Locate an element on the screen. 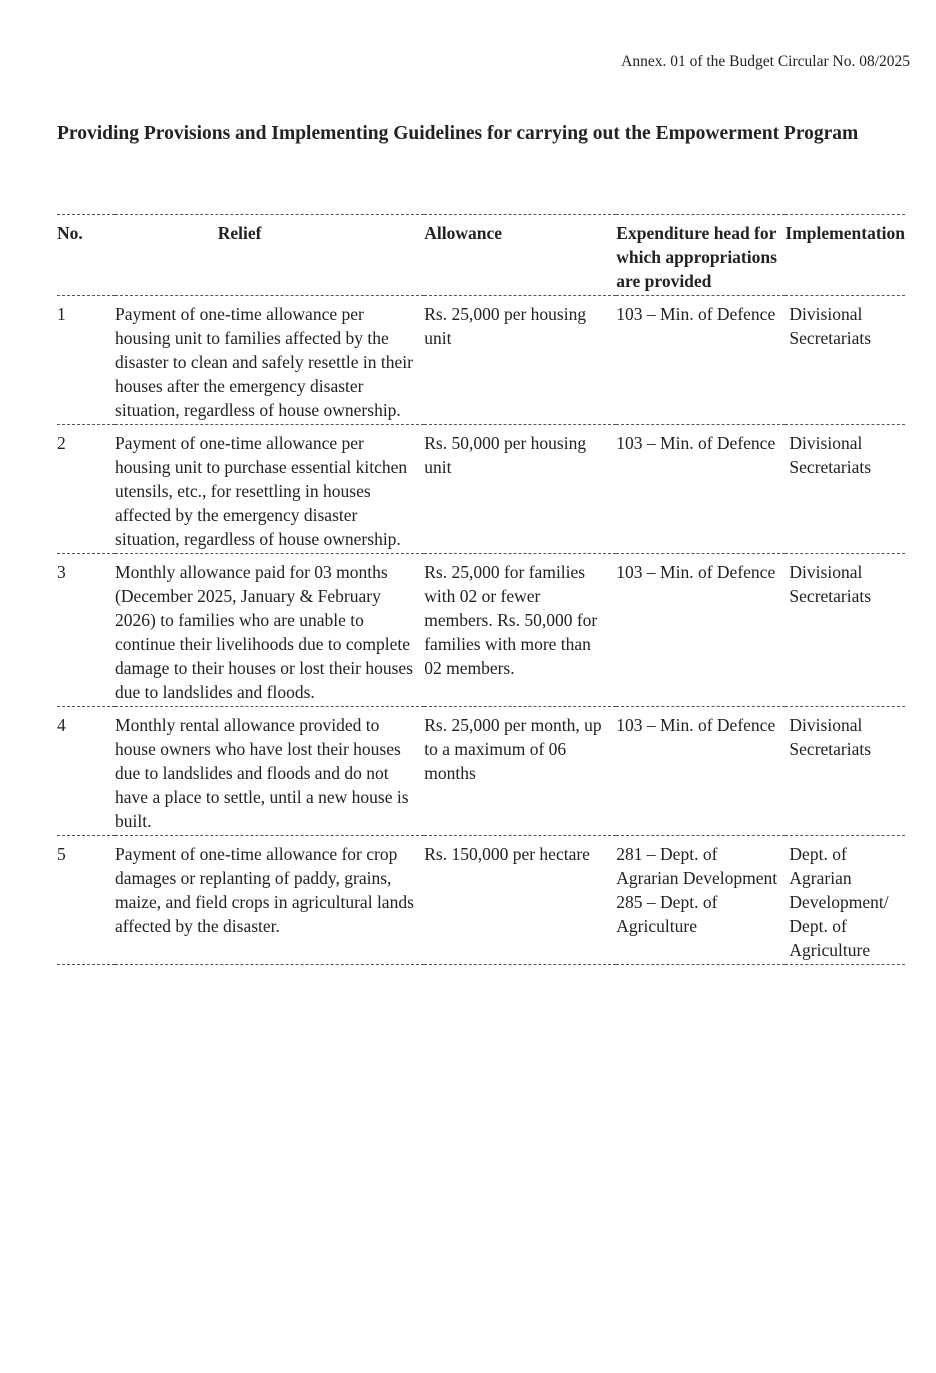 The width and height of the screenshot is (936, 1373). cell-no: 3 is located at coordinates (61, 572).